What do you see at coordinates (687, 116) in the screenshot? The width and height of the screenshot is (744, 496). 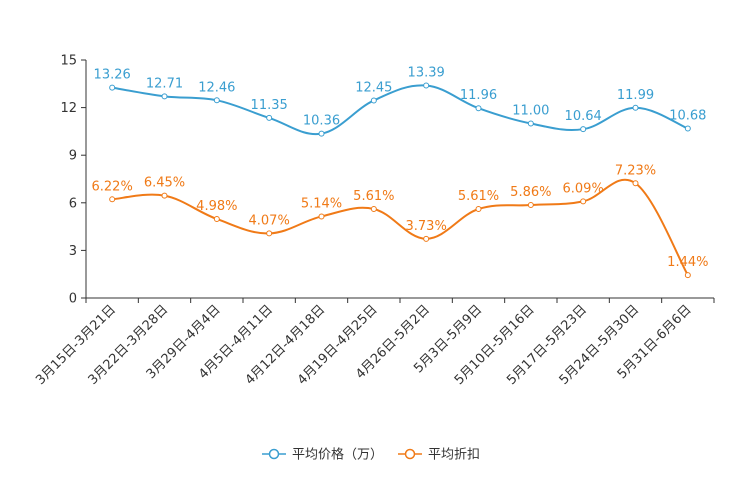 I see `data-label: 10.68` at bounding box center [687, 116].